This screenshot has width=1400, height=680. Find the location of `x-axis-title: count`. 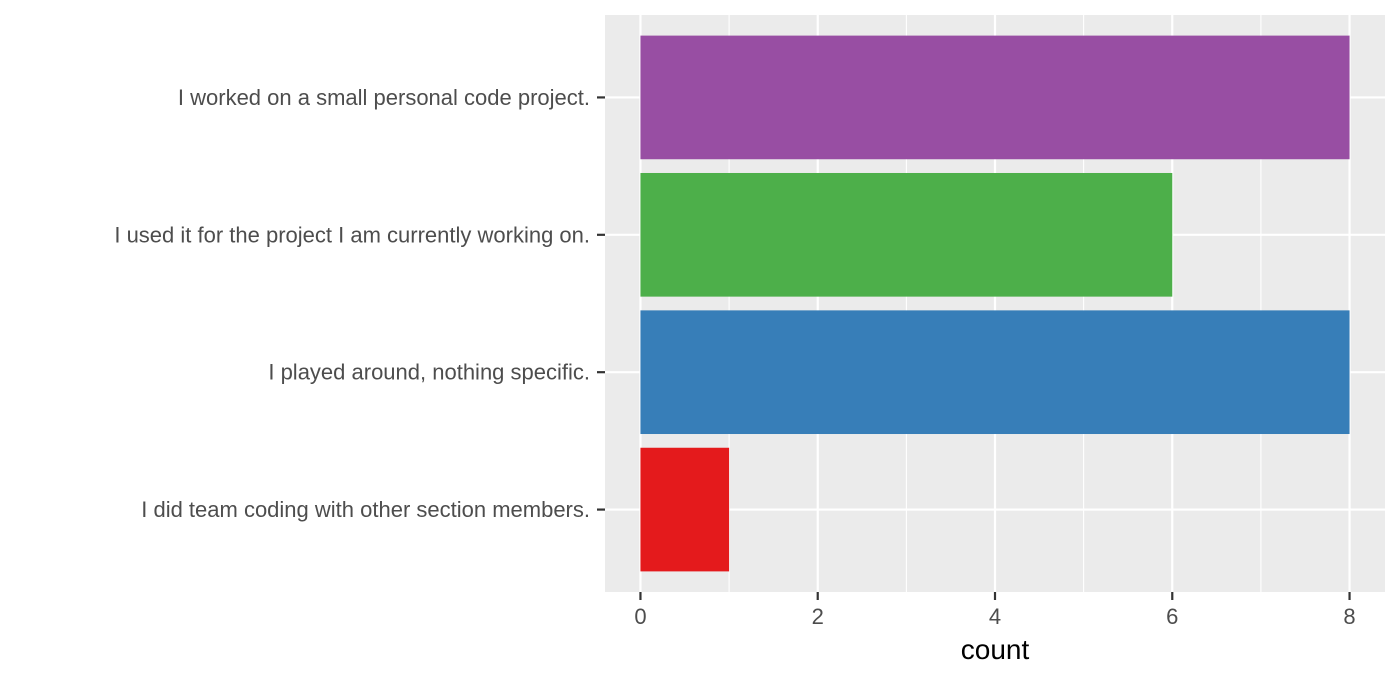

x-axis-title: count is located at coordinates (995, 649).